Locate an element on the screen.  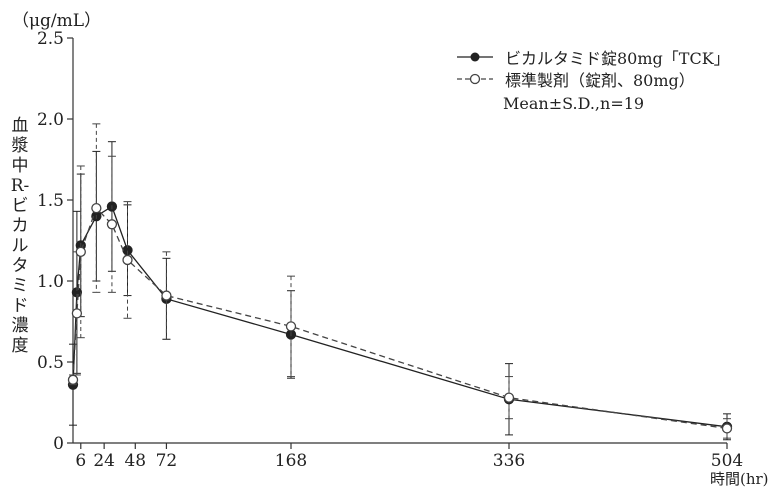
x-tick-label: 6 is located at coordinates (80, 461).